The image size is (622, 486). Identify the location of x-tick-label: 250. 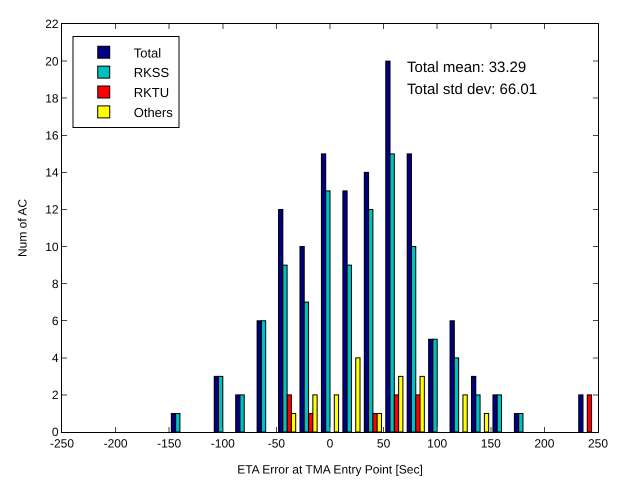
(598, 443).